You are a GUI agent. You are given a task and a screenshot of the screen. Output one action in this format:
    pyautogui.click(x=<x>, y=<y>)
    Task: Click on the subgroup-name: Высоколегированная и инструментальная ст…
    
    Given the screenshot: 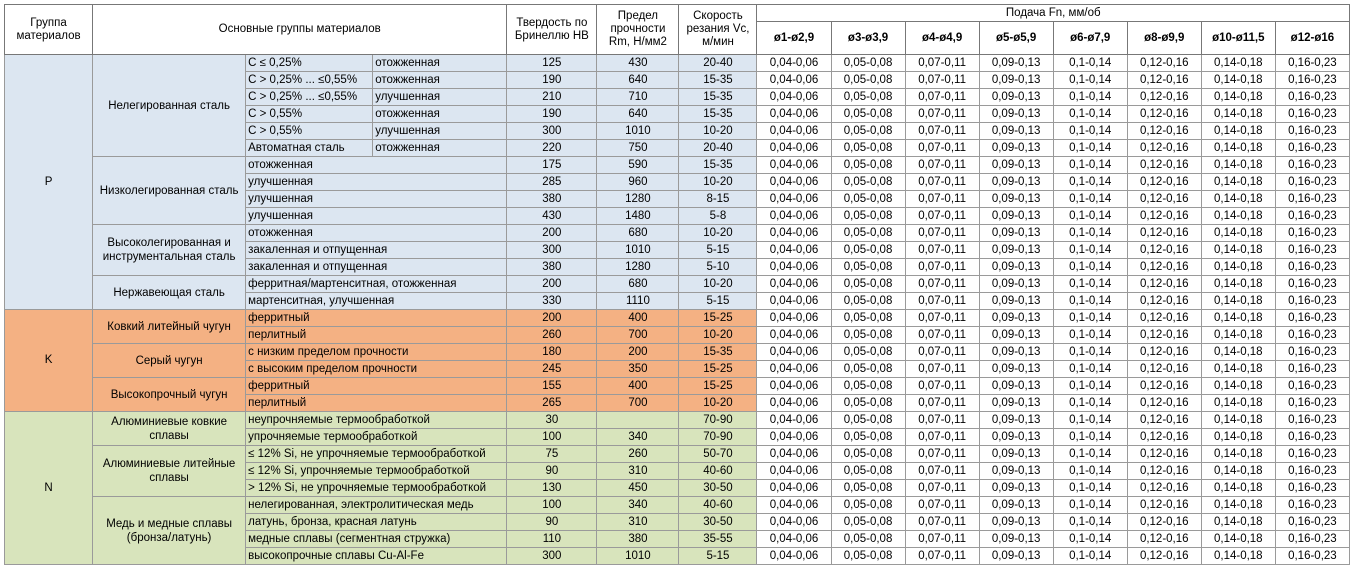 What is the action you would take?
    pyautogui.click(x=169, y=250)
    